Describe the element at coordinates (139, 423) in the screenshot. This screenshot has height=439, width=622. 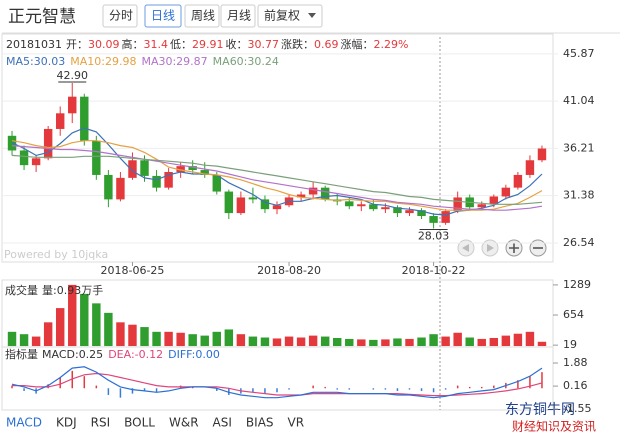
I see `indicator-tab: BOLL` at that location.